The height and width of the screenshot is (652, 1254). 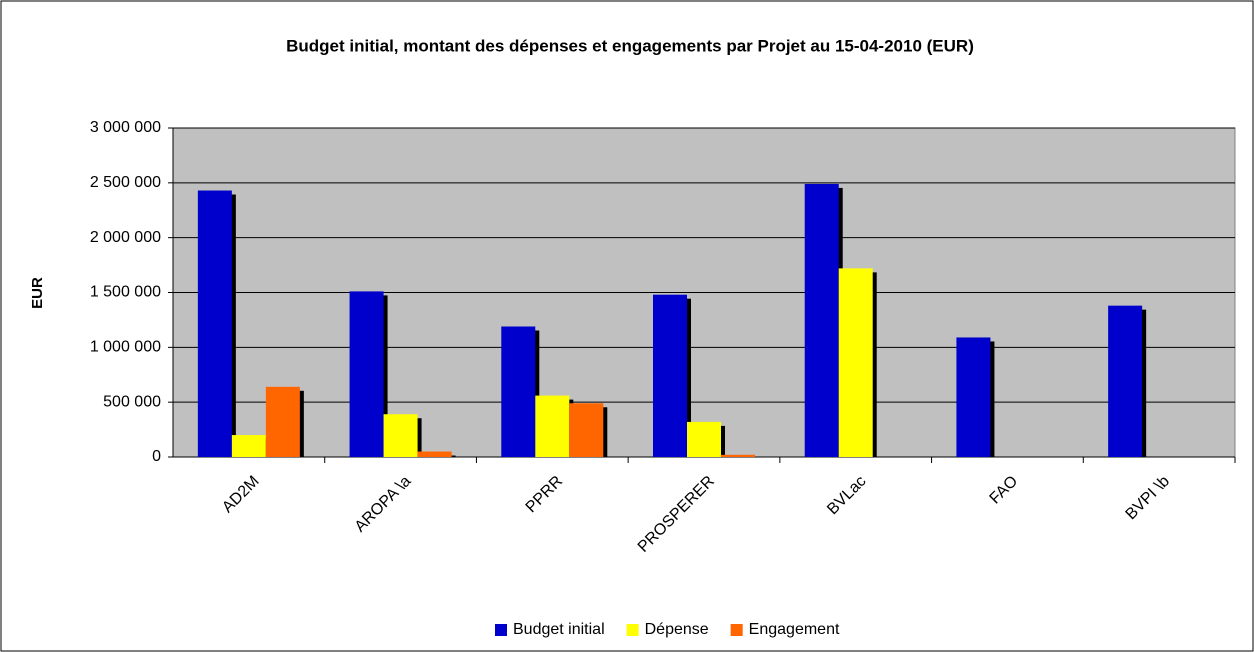 I want to click on y-tick-label: 500 000, so click(x=132, y=401).